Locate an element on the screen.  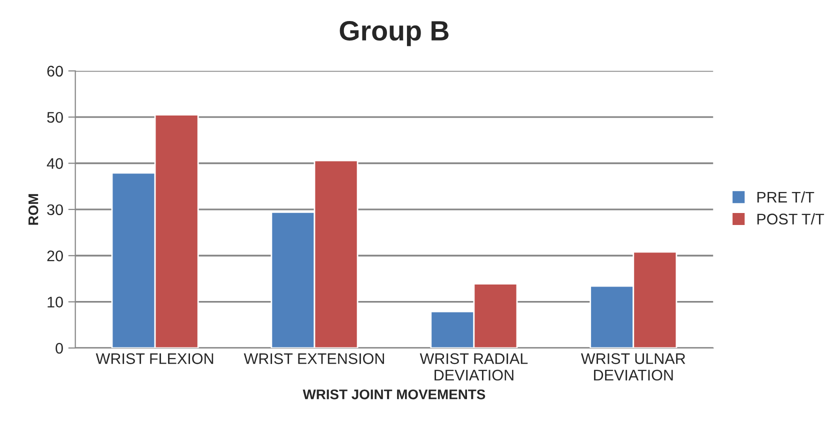
y-tick-label: 10 is located at coordinates (55, 302).